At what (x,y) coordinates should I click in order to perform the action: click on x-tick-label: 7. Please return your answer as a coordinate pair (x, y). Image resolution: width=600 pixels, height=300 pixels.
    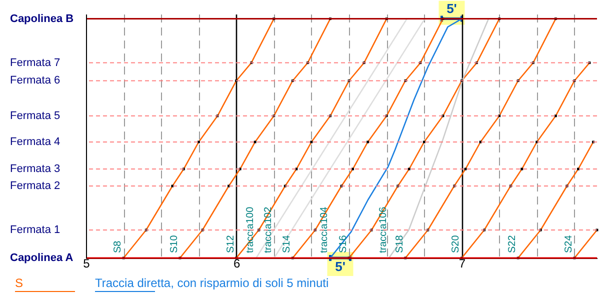
    Looking at the image, I should click on (462, 263).